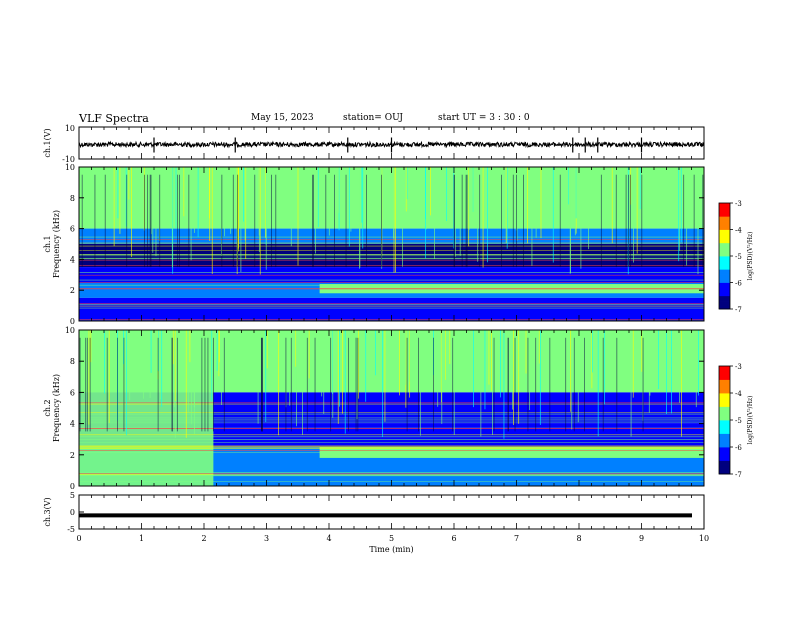  I want to click on ch1-spectrogram-colorbar-tick-label: -7, so click(738, 310).